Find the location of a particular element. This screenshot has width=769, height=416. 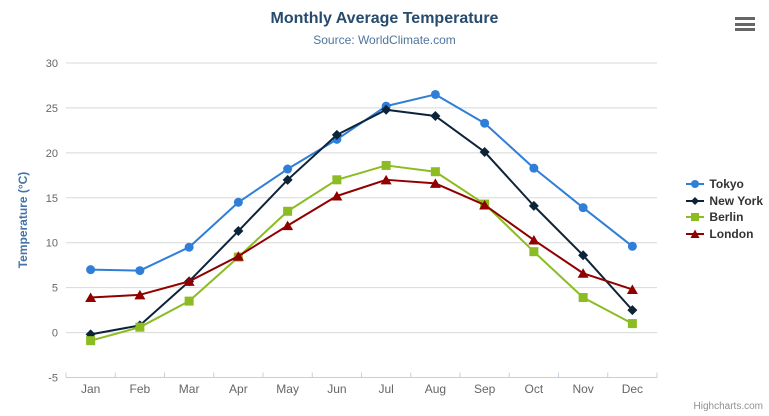

triangle-legend-marker-icon is located at coordinates (695, 233).